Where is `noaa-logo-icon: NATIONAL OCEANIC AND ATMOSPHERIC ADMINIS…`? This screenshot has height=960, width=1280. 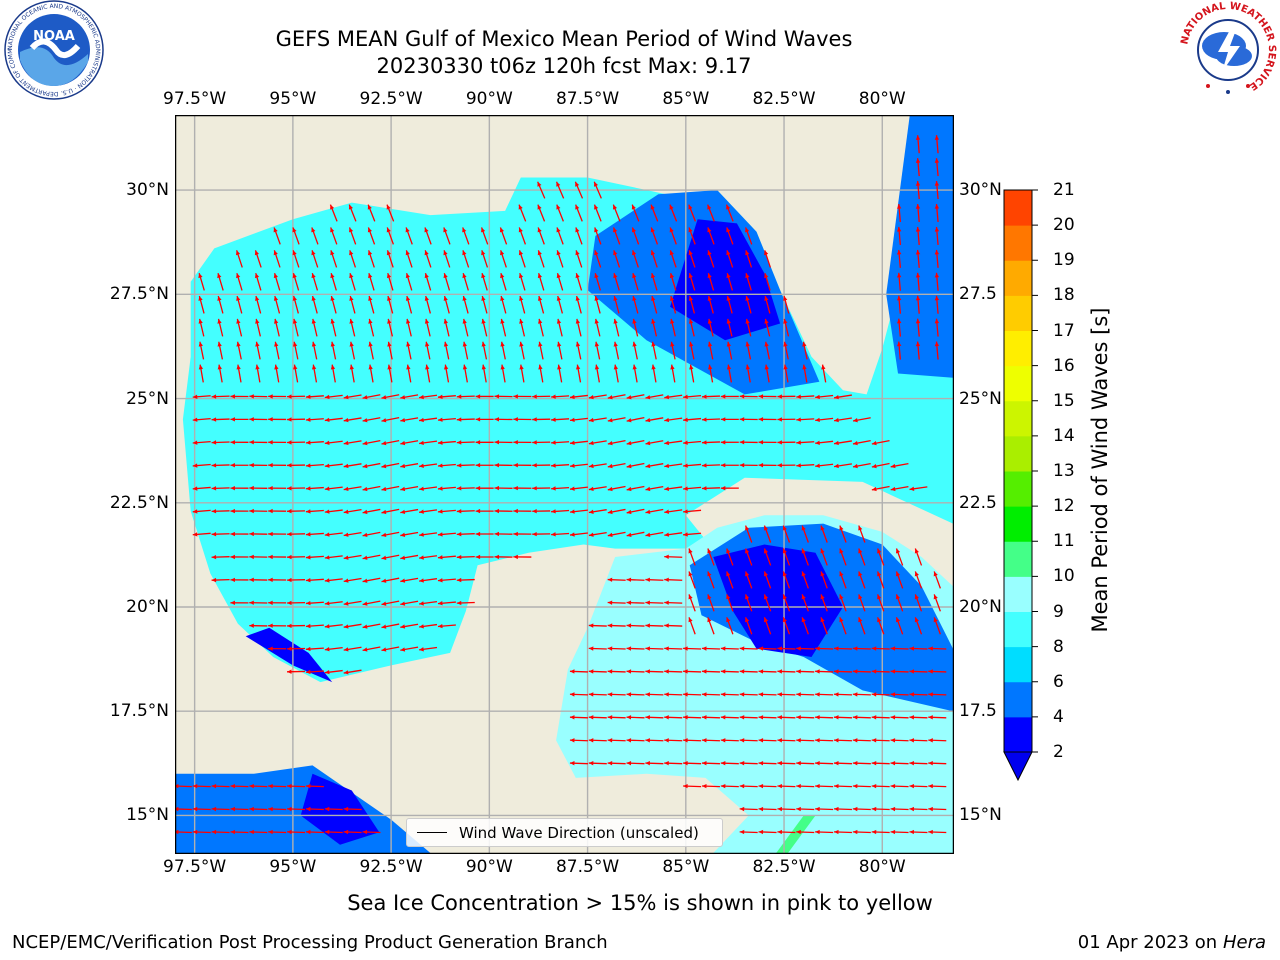
noaa-logo-icon: NATIONAL OCEANIC AND ATMOSPHERIC ADMINIS… is located at coordinates (54, 50).